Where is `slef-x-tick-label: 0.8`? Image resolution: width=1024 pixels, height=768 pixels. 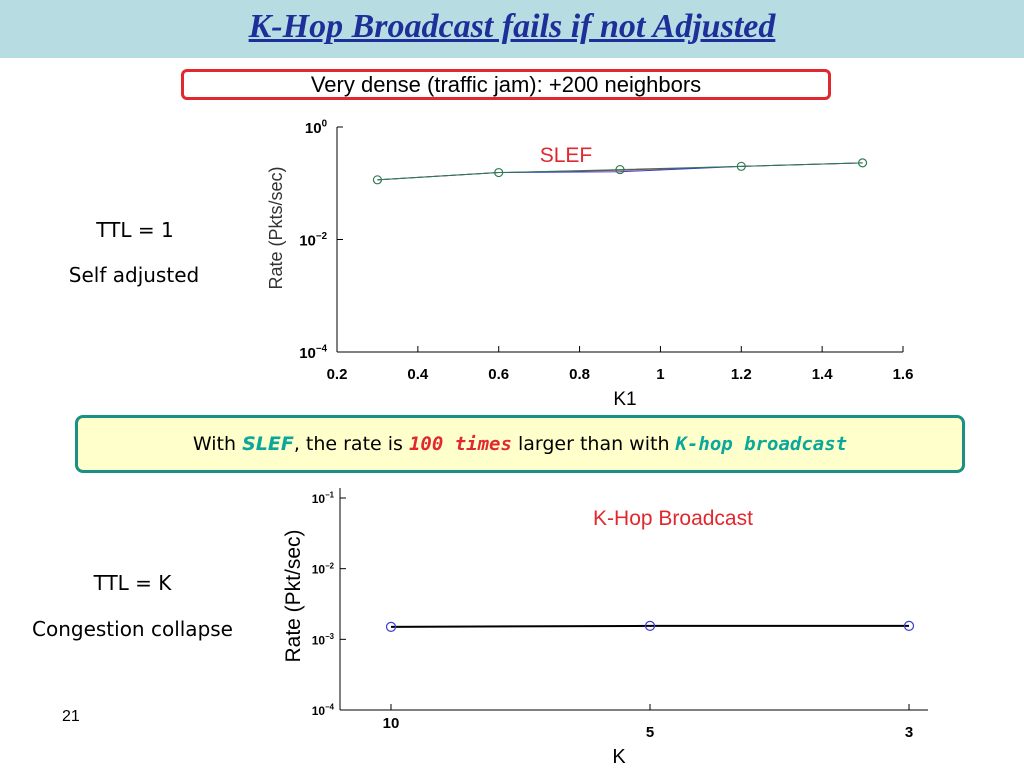
slef-x-tick-label: 0.8 is located at coordinates (579, 374).